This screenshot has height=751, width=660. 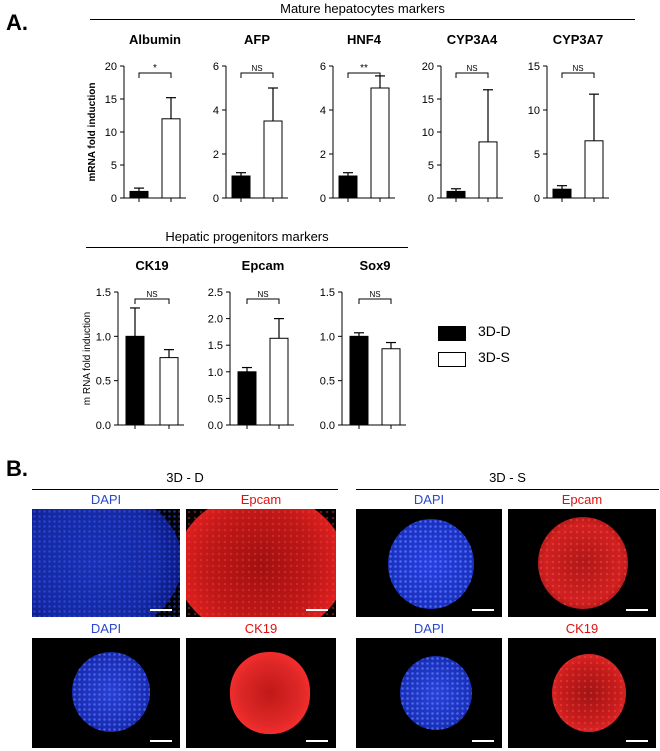 What do you see at coordinates (582, 499) in the screenshot?
I see `micro-label-epcam-2: Epcam` at bounding box center [582, 499].